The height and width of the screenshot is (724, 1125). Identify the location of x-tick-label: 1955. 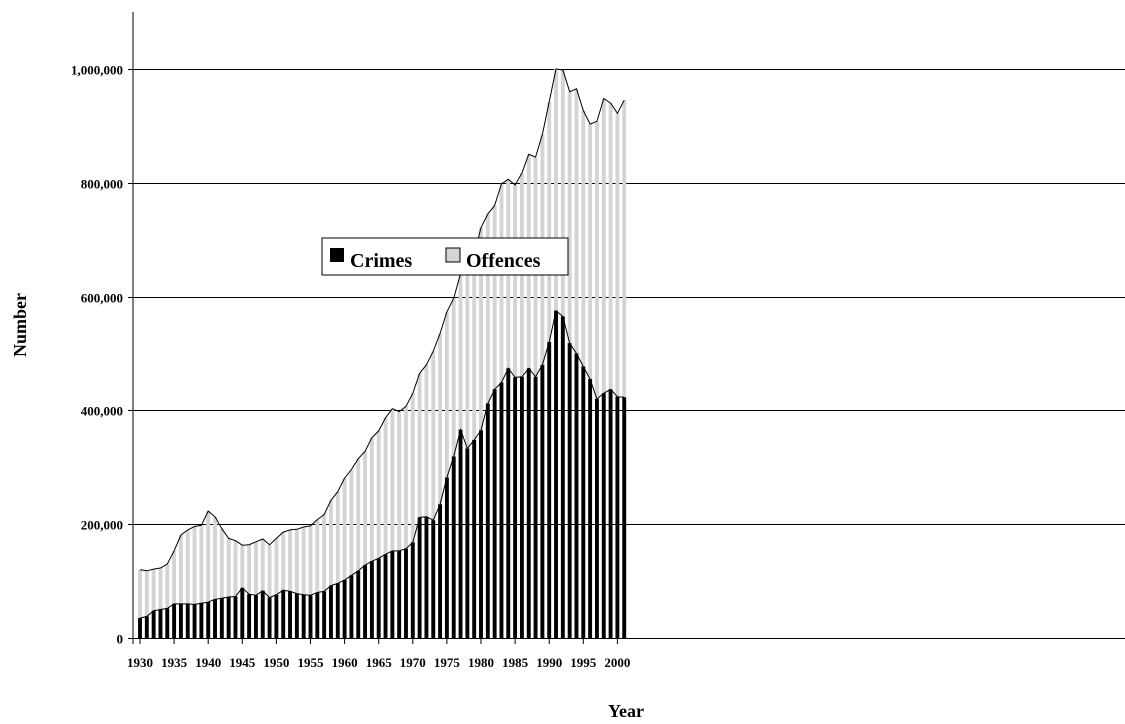
(311, 662).